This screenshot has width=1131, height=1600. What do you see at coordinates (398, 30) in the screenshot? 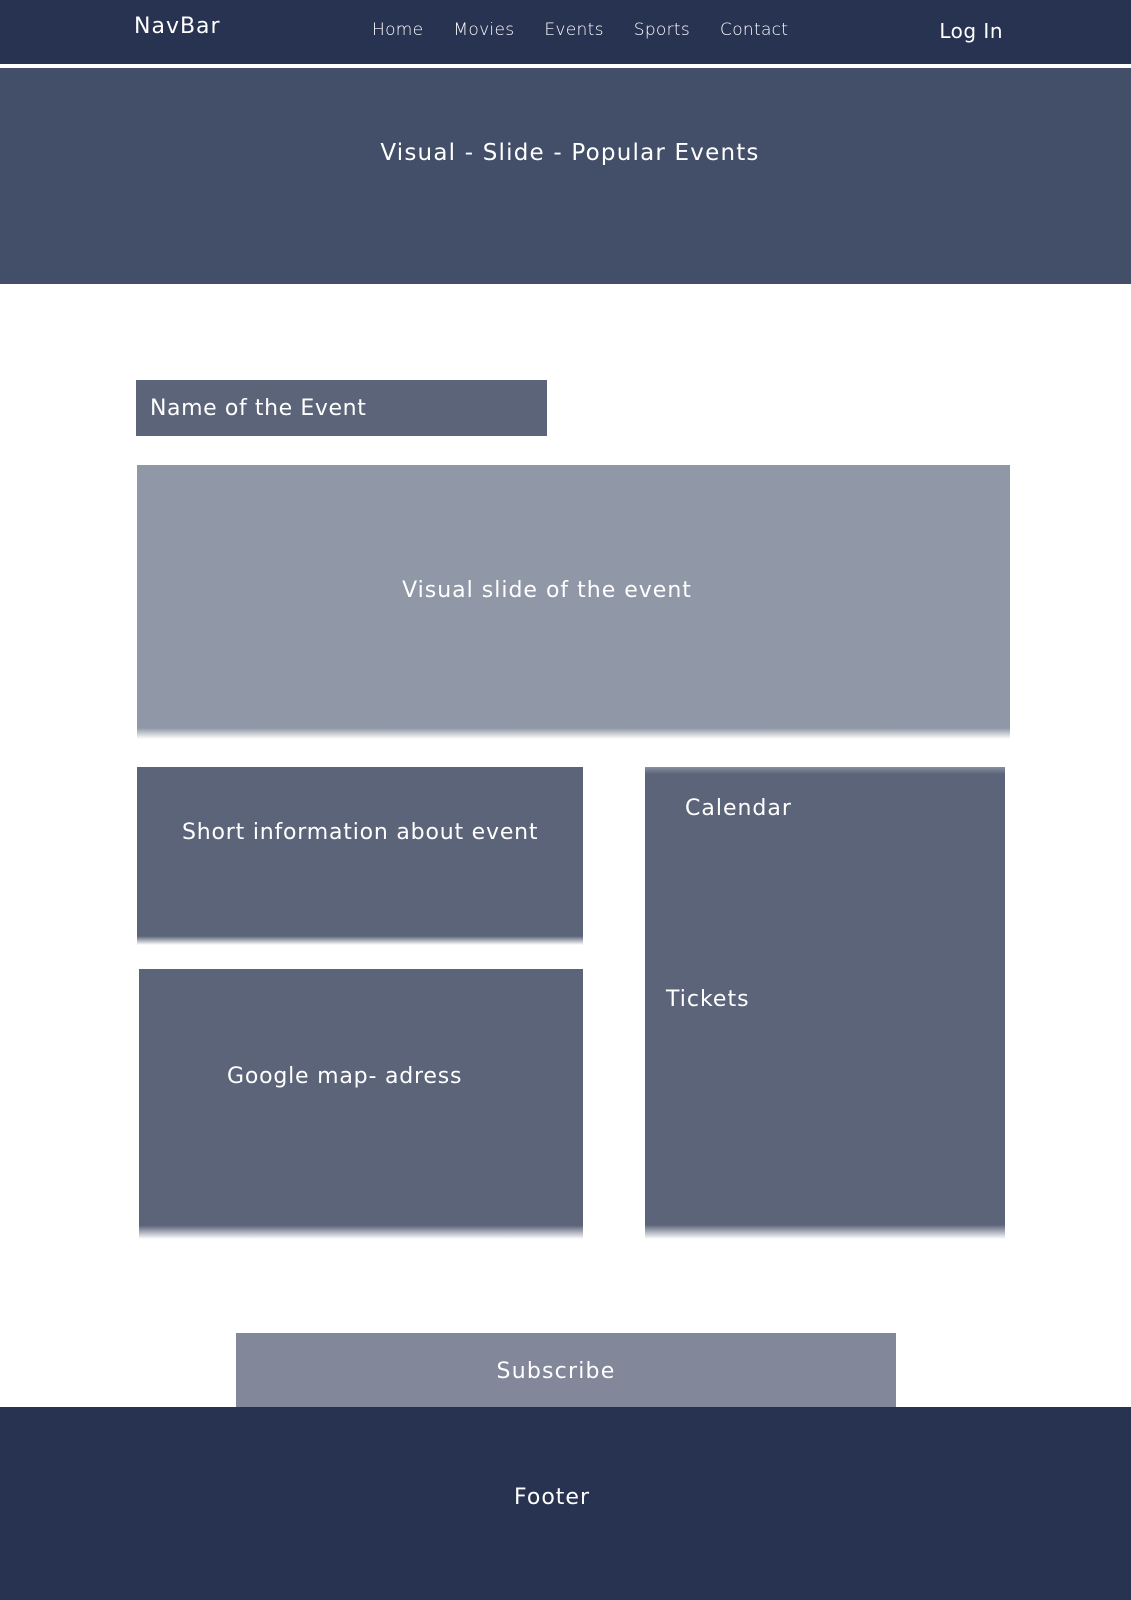
I see `nav-link-home: Home` at bounding box center [398, 30].